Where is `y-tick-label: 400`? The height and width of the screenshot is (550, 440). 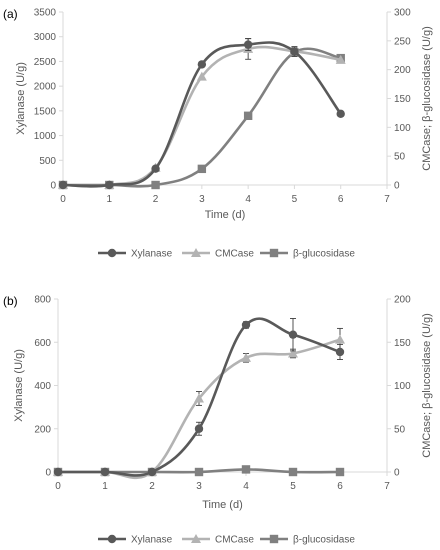
y-tick-label: 400 is located at coordinates (42, 386).